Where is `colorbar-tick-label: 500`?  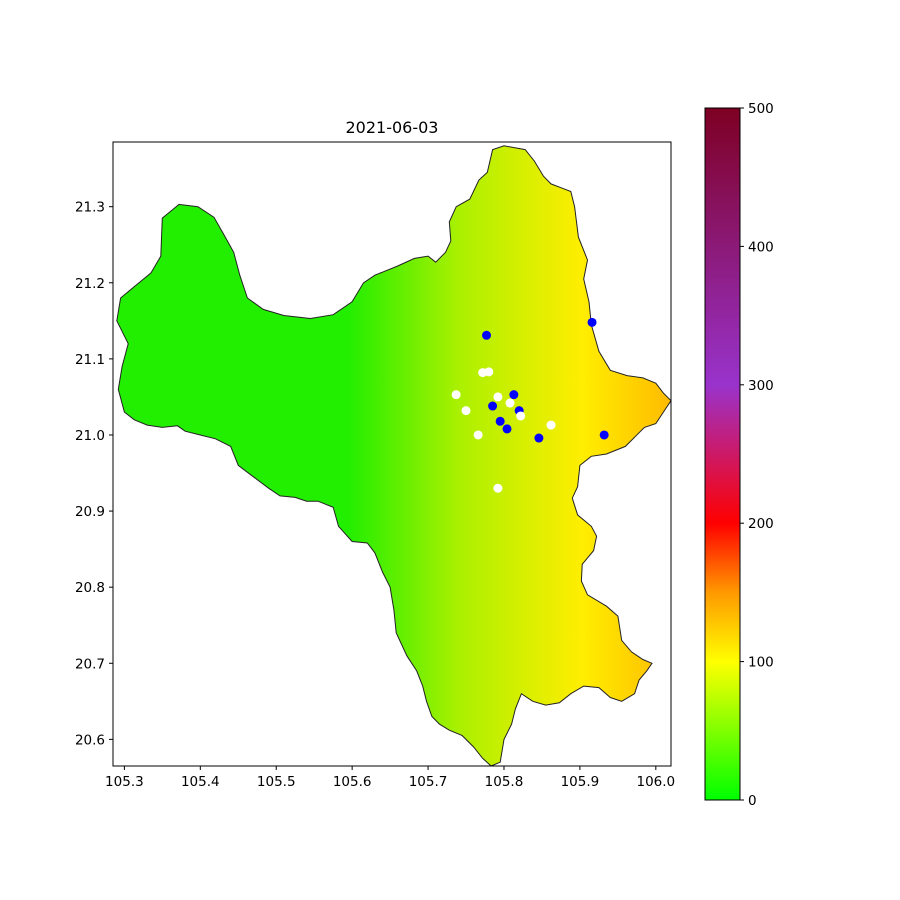 colorbar-tick-label: 500 is located at coordinates (761, 109).